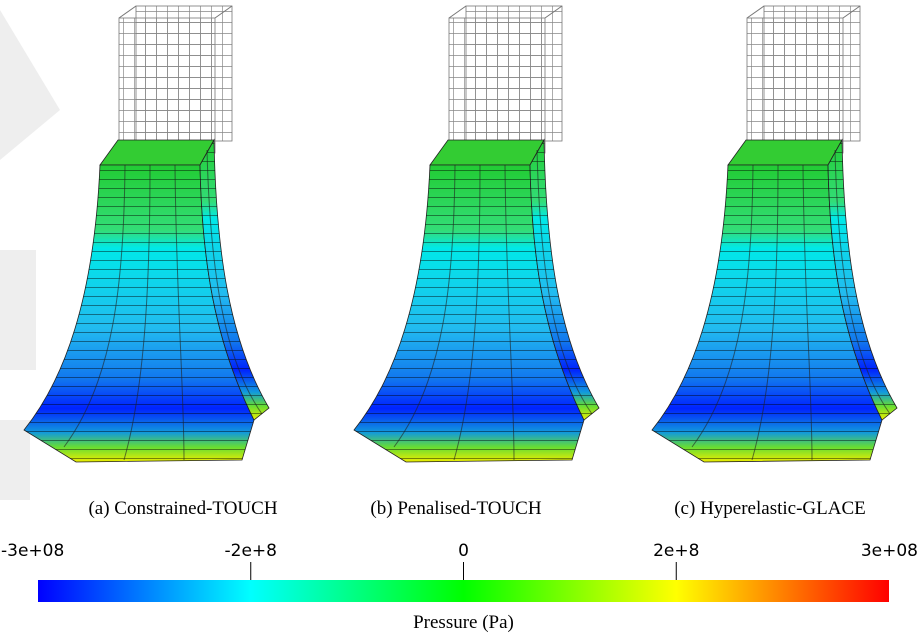  I want to click on colorbar-bar, so click(463, 591).